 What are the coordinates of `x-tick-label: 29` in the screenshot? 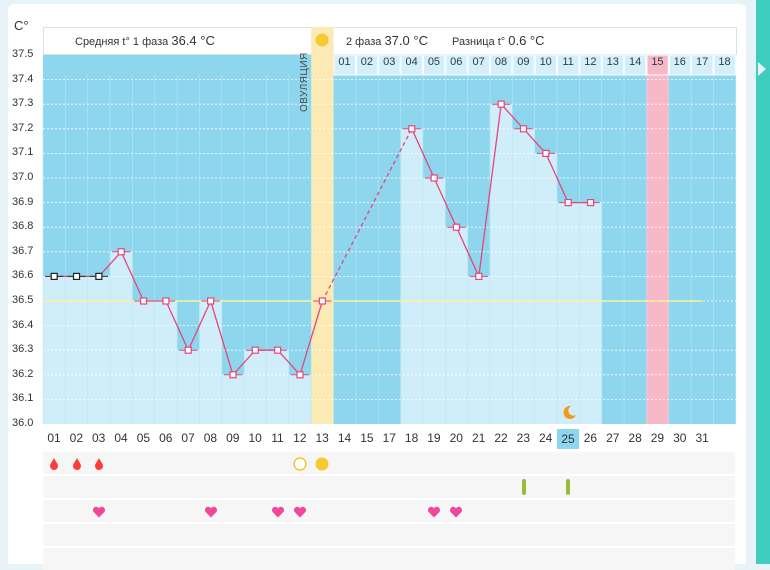 It's located at (657, 438).